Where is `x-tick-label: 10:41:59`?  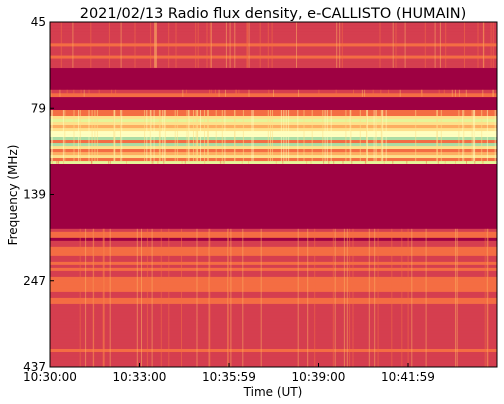 x-tick-label: 10:41:59 is located at coordinates (408, 377).